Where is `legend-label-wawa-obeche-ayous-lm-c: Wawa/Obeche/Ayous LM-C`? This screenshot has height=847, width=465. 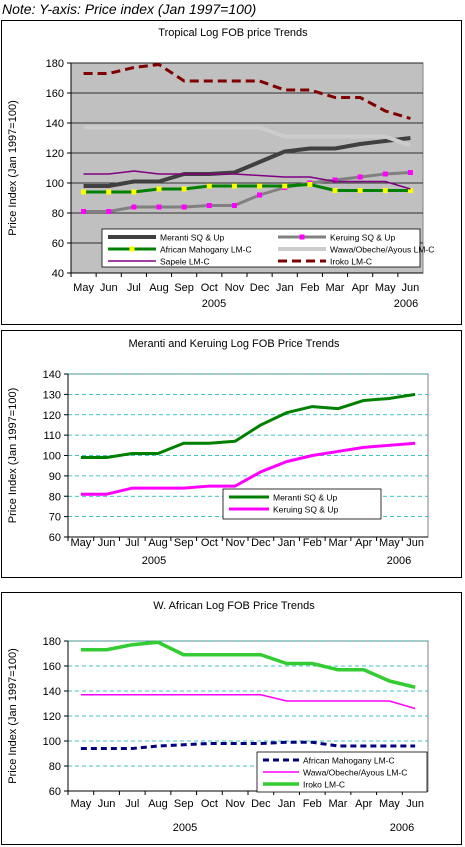
legend-label-wawa-obeche-ayous-lm-c: Wawa/Obeche/Ayous LM-C is located at coordinates (382, 250).